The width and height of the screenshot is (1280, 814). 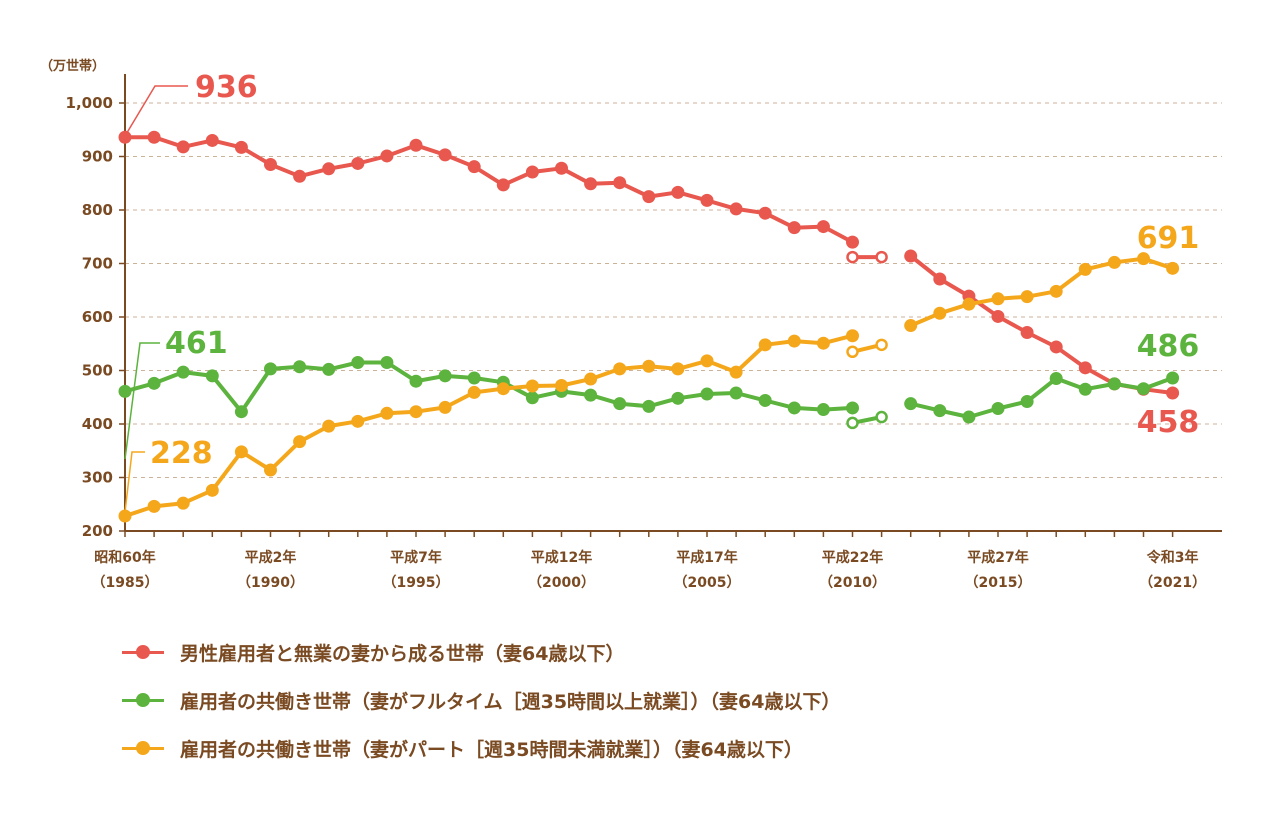 What do you see at coordinates (97, 210) in the screenshot?
I see `y-tick-label: 800` at bounding box center [97, 210].